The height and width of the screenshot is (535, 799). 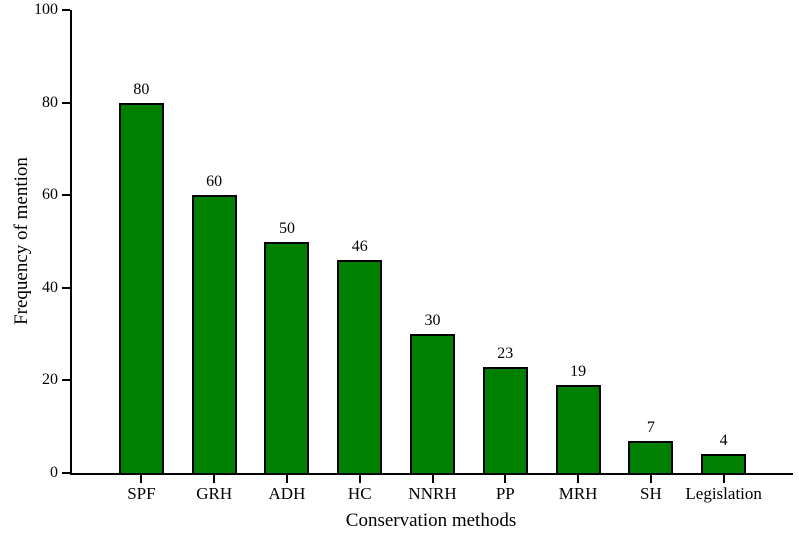 What do you see at coordinates (431, 520) in the screenshot?
I see `x-axis-title: Conservation methods` at bounding box center [431, 520].